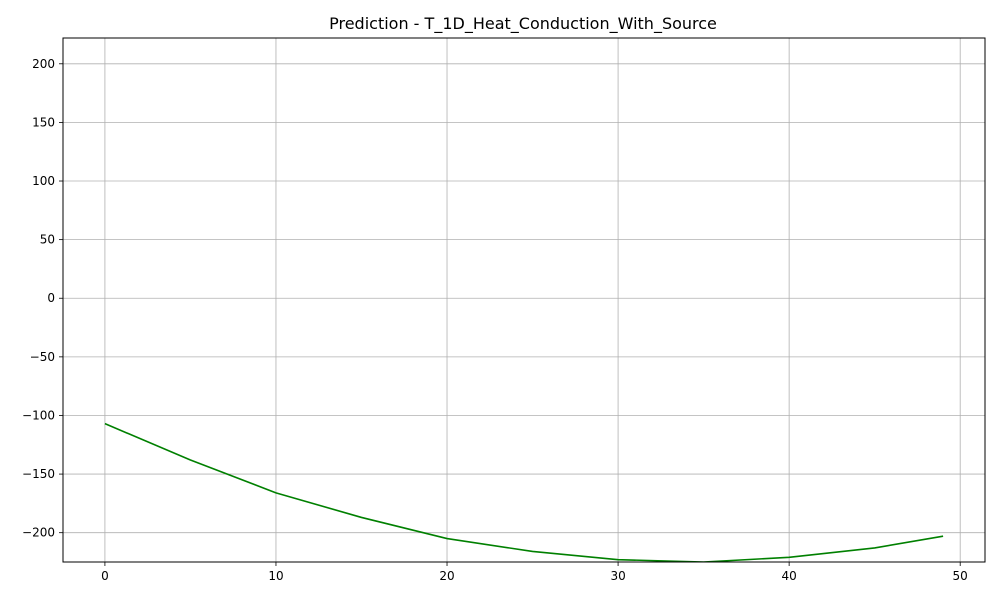 This screenshot has width=1000, height=600. Describe the element at coordinates (446, 576) in the screenshot. I see `x-tick-label: 20` at that location.